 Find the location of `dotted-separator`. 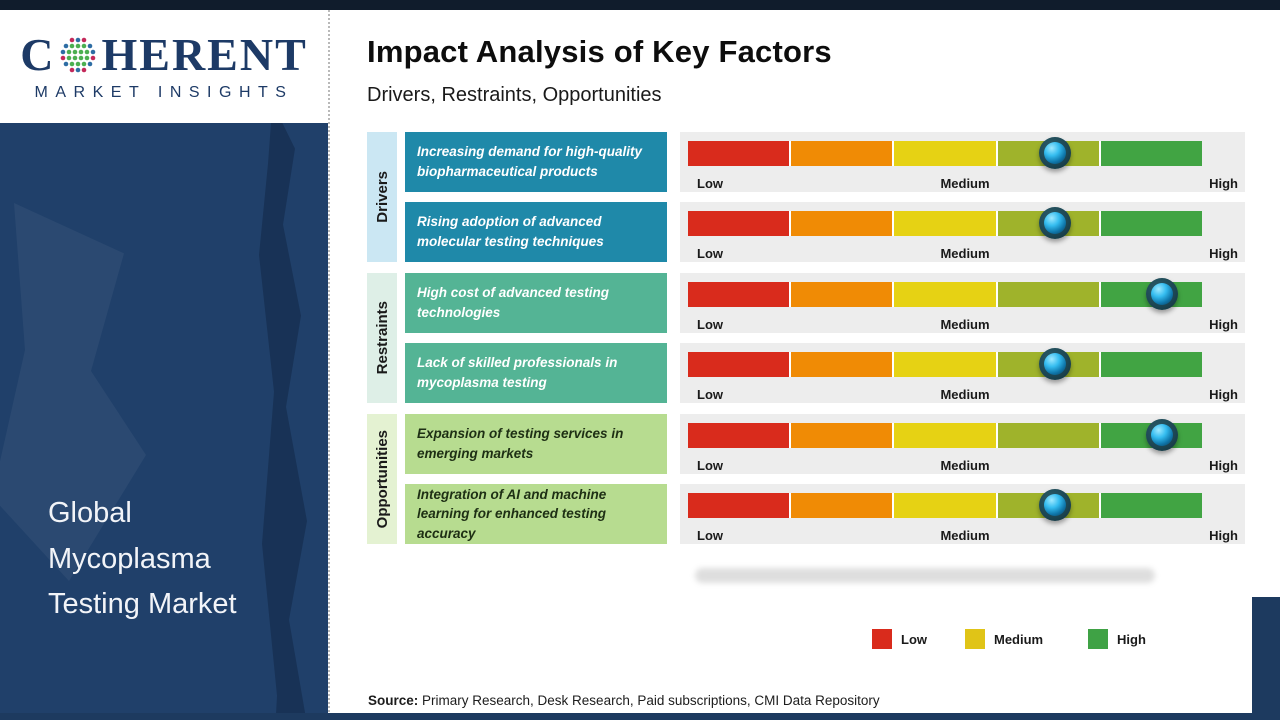

dotted-separator is located at coordinates (329, 365).